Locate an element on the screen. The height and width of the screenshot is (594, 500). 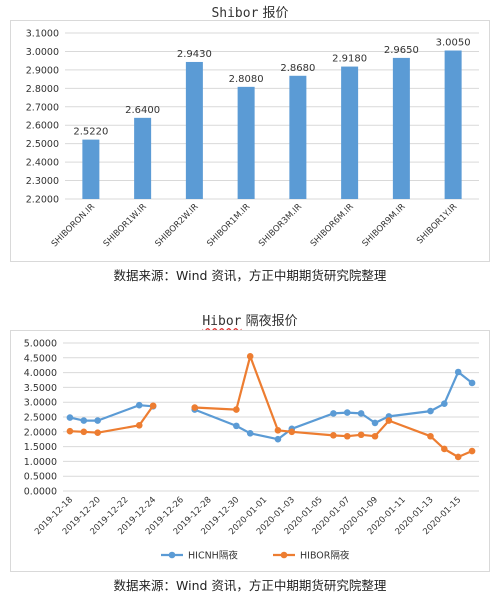
chart1-xtick-label: SHIBOR9M.IR is located at coordinates (384, 225).